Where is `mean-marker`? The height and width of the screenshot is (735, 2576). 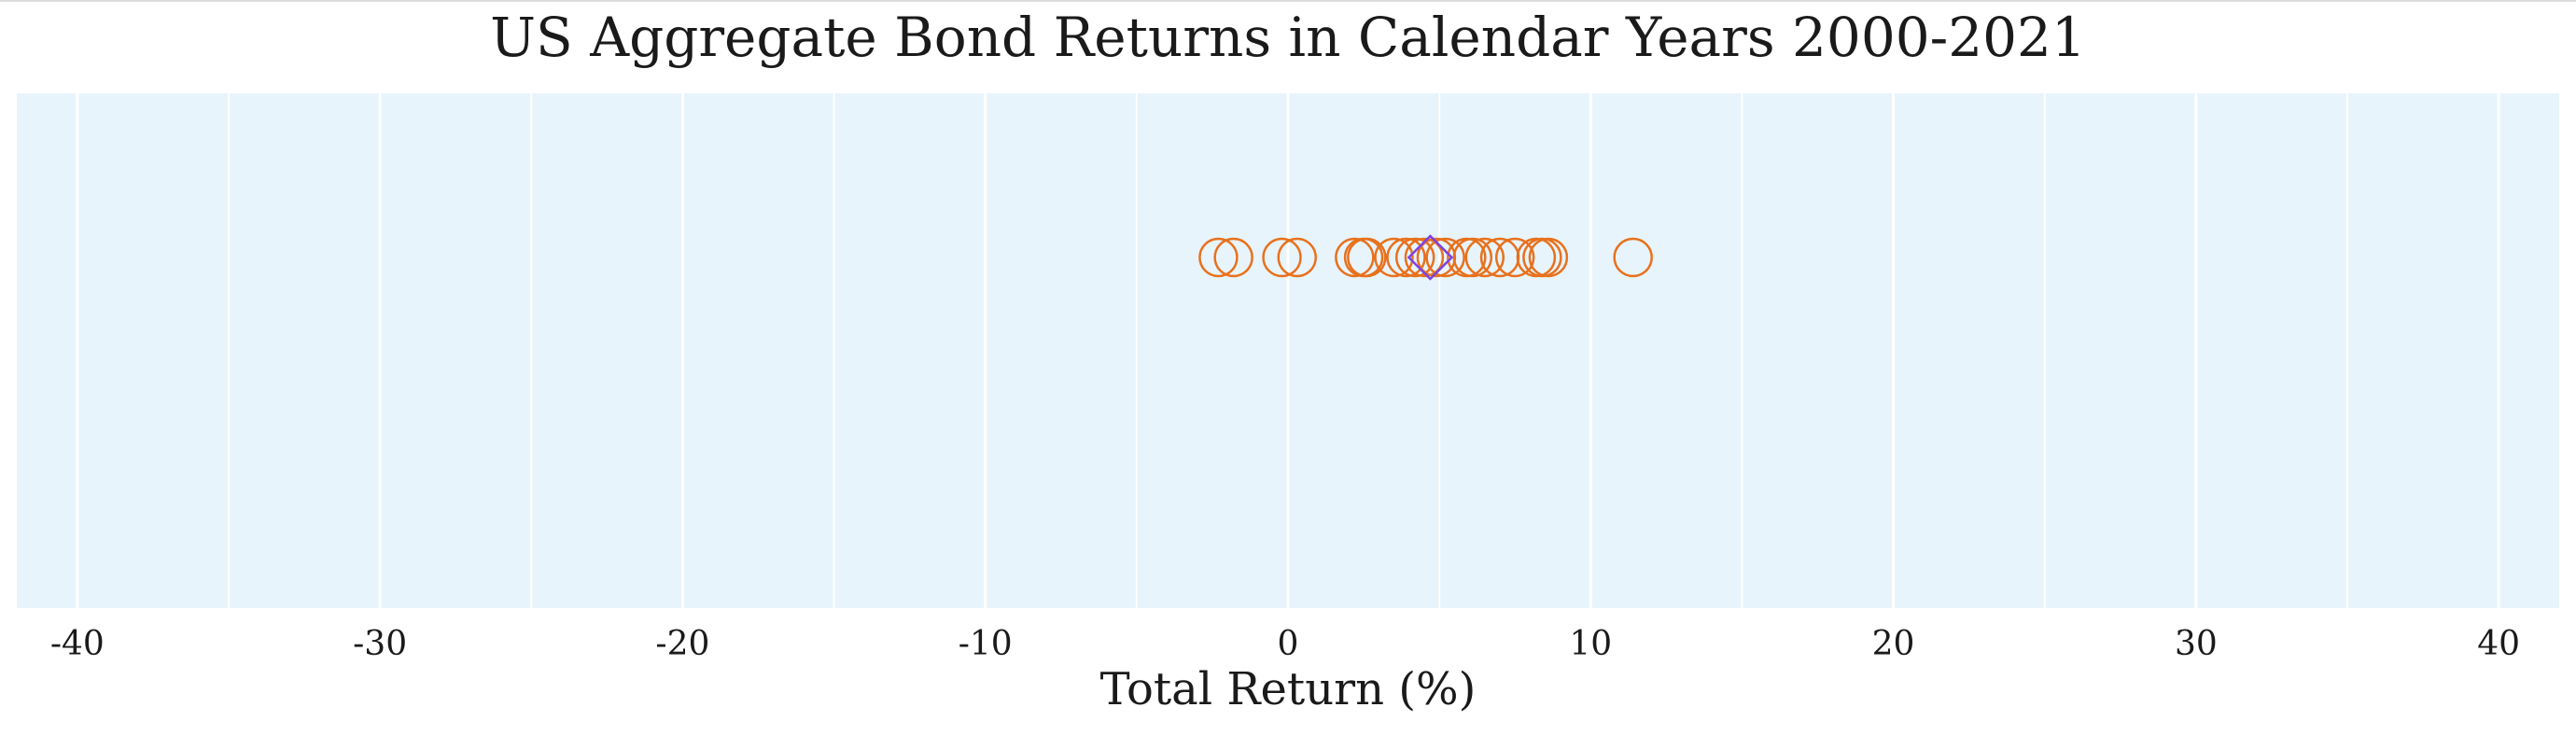
mean-marker is located at coordinates (1430, 257).